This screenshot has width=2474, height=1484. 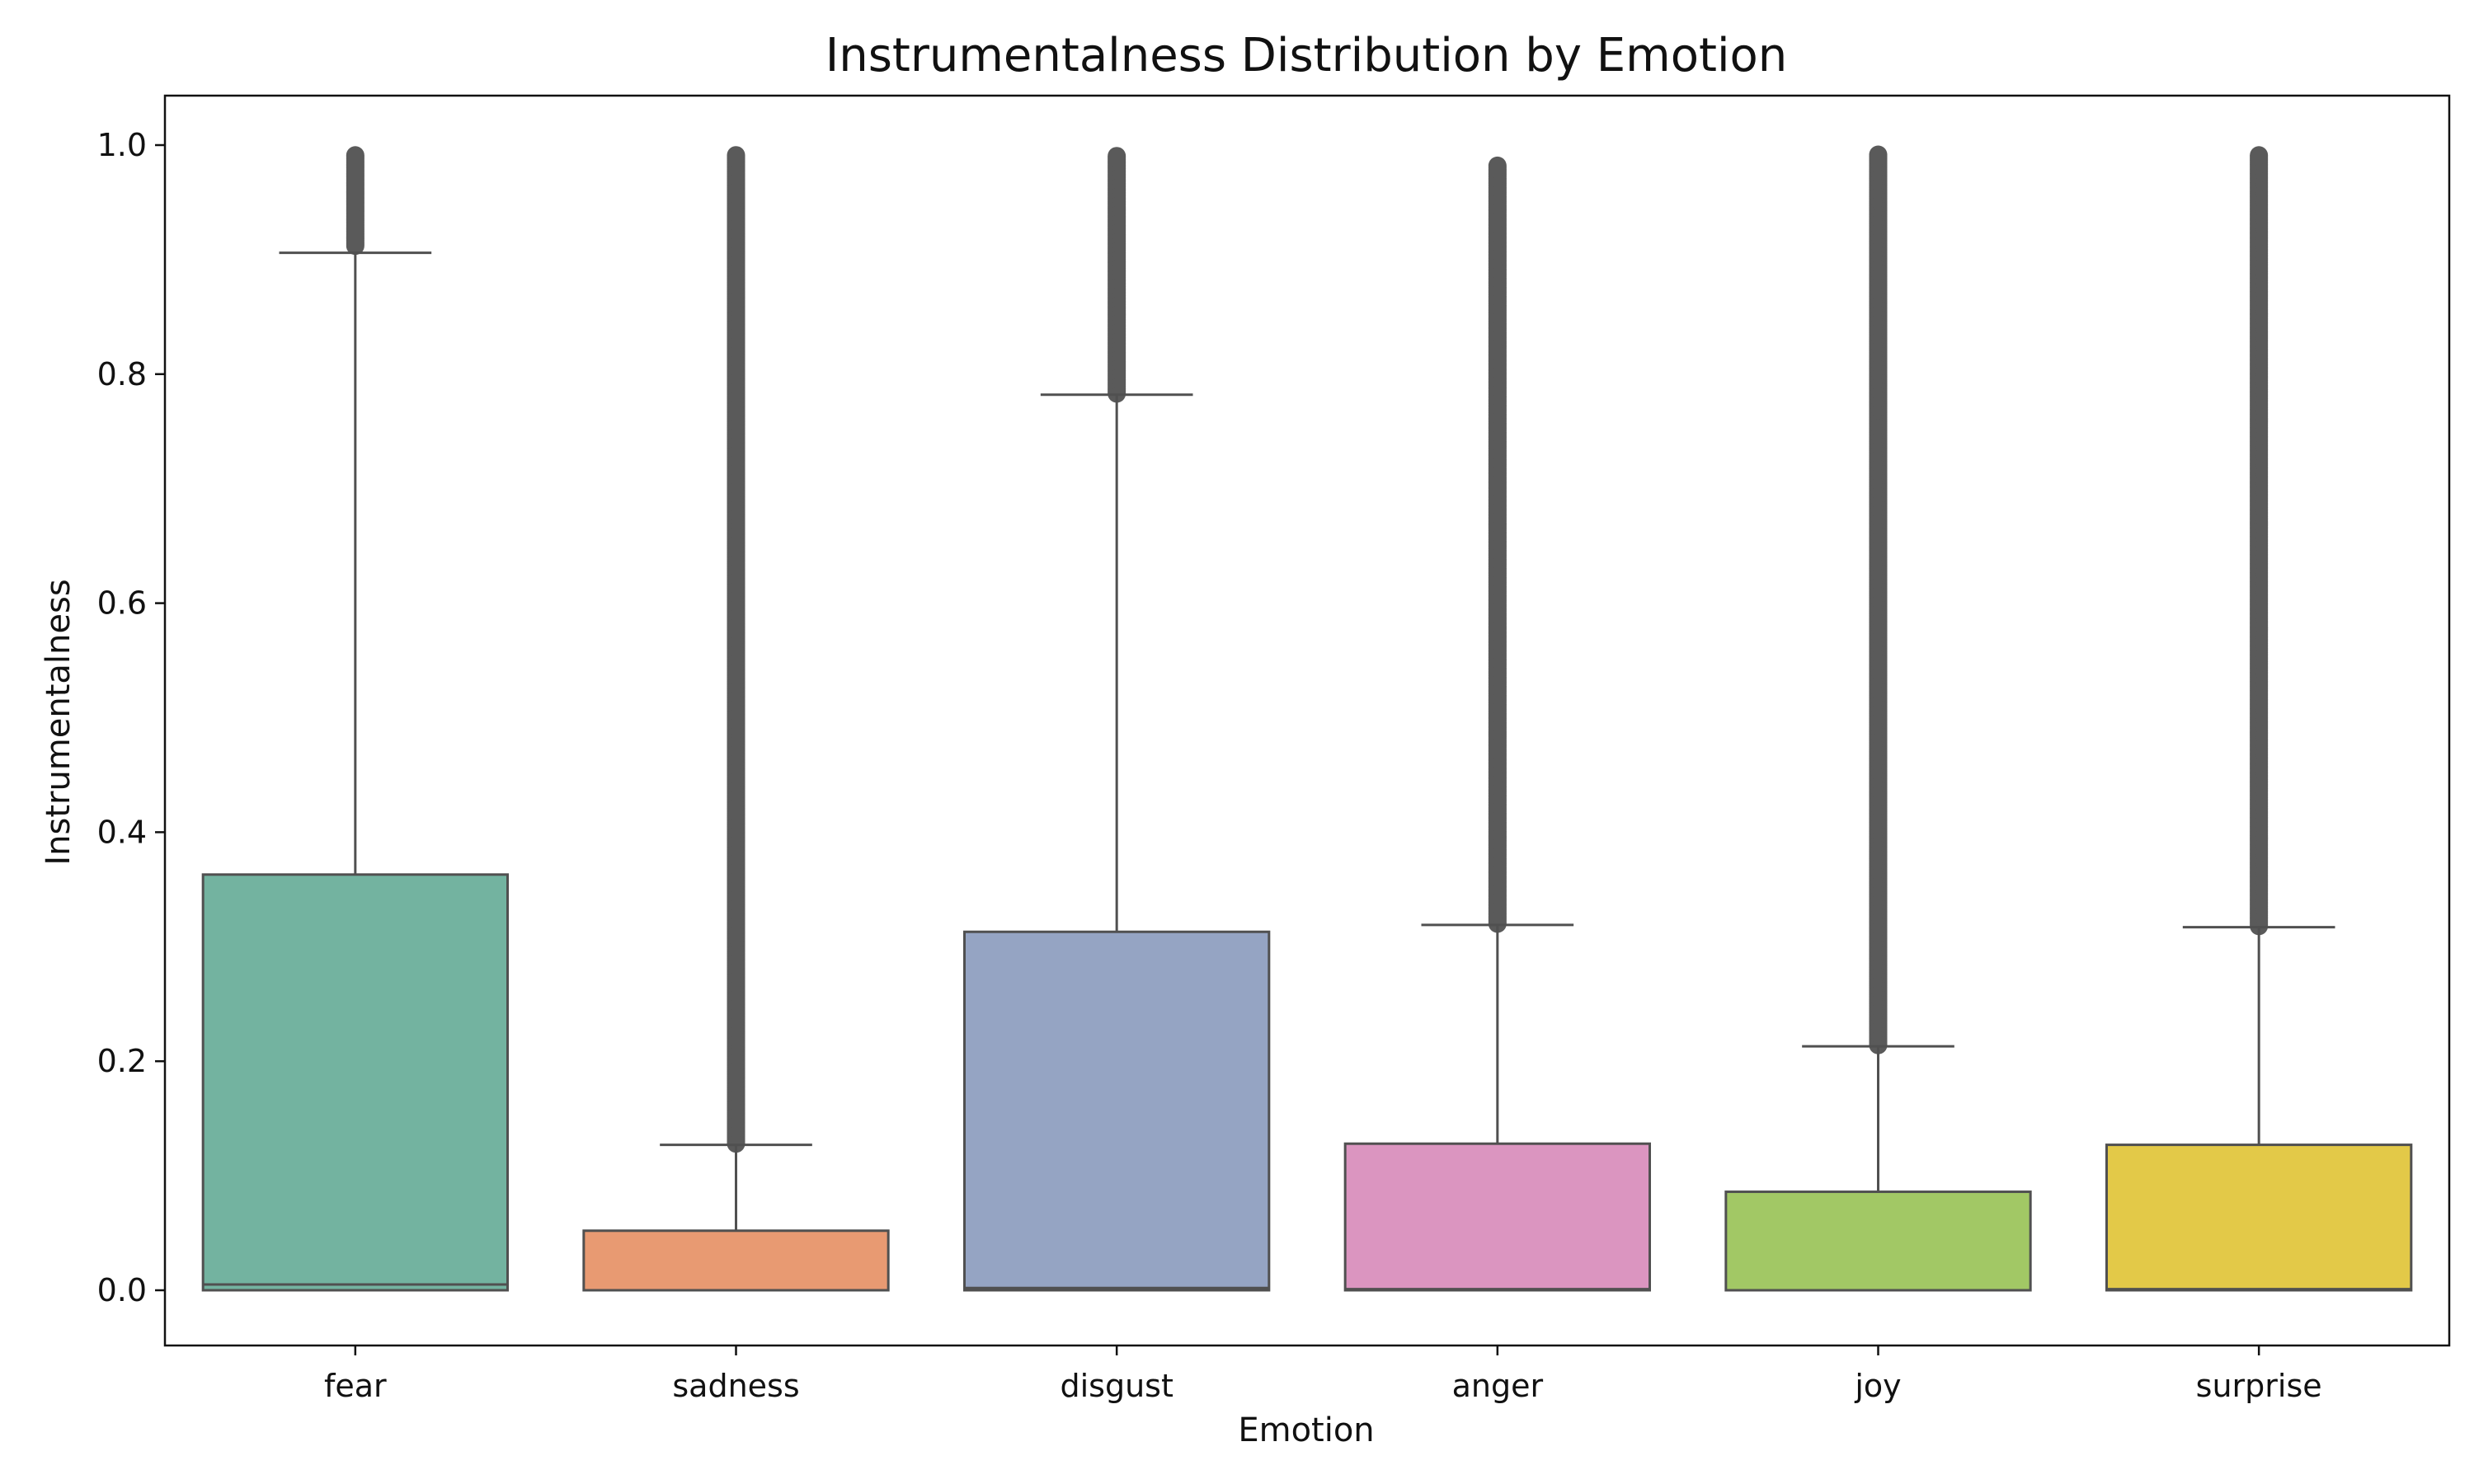 I want to click on y-tick-label: 0.0, so click(x=122, y=1290).